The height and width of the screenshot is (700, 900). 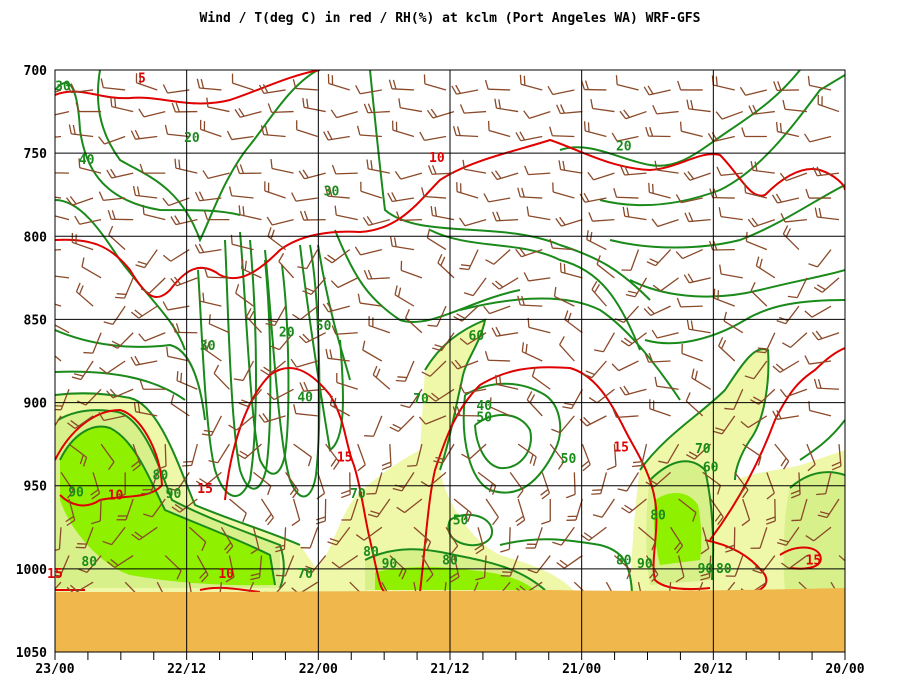 What do you see at coordinates (713, 669) in the screenshot?
I see `x-tick-label: 20/12` at bounding box center [713, 669].